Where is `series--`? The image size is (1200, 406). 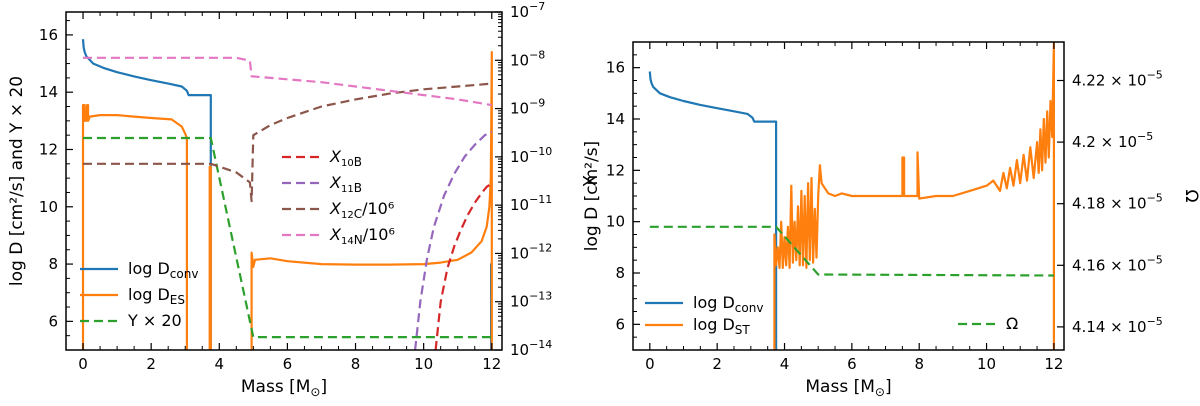 series-- is located at coordinates (851, 251).